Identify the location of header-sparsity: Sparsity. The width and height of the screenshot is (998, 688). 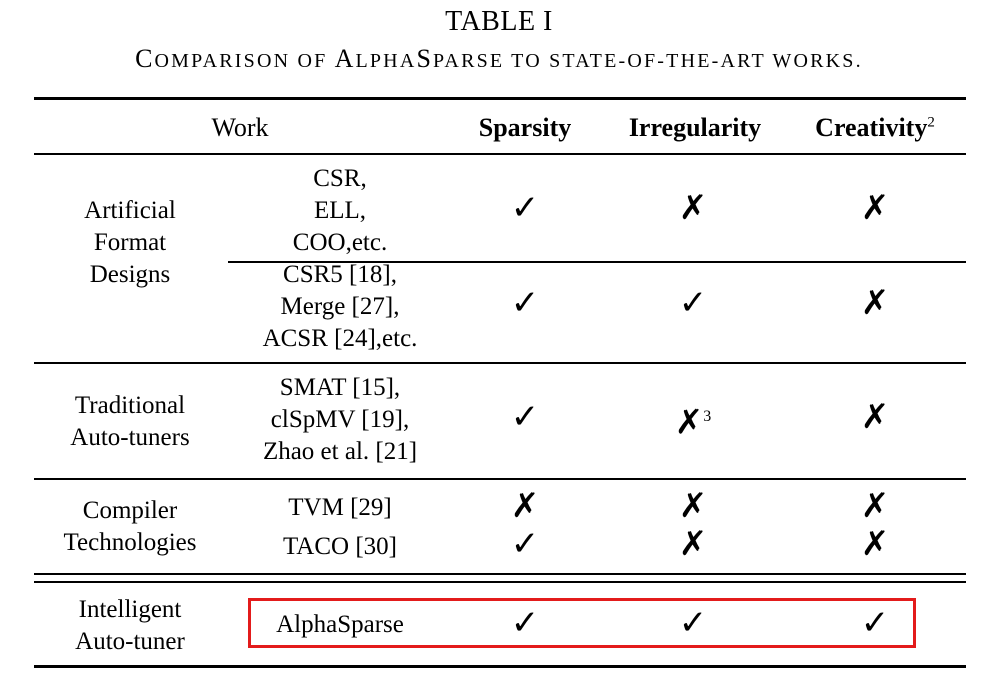
(525, 127).